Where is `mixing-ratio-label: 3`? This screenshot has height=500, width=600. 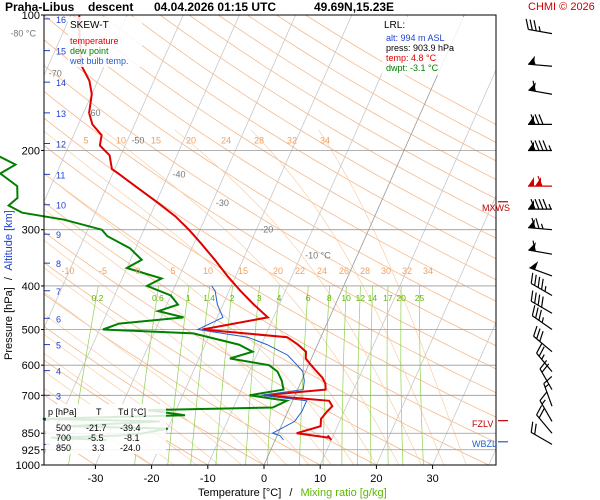 mixing-ratio-label: 3 is located at coordinates (259, 298).